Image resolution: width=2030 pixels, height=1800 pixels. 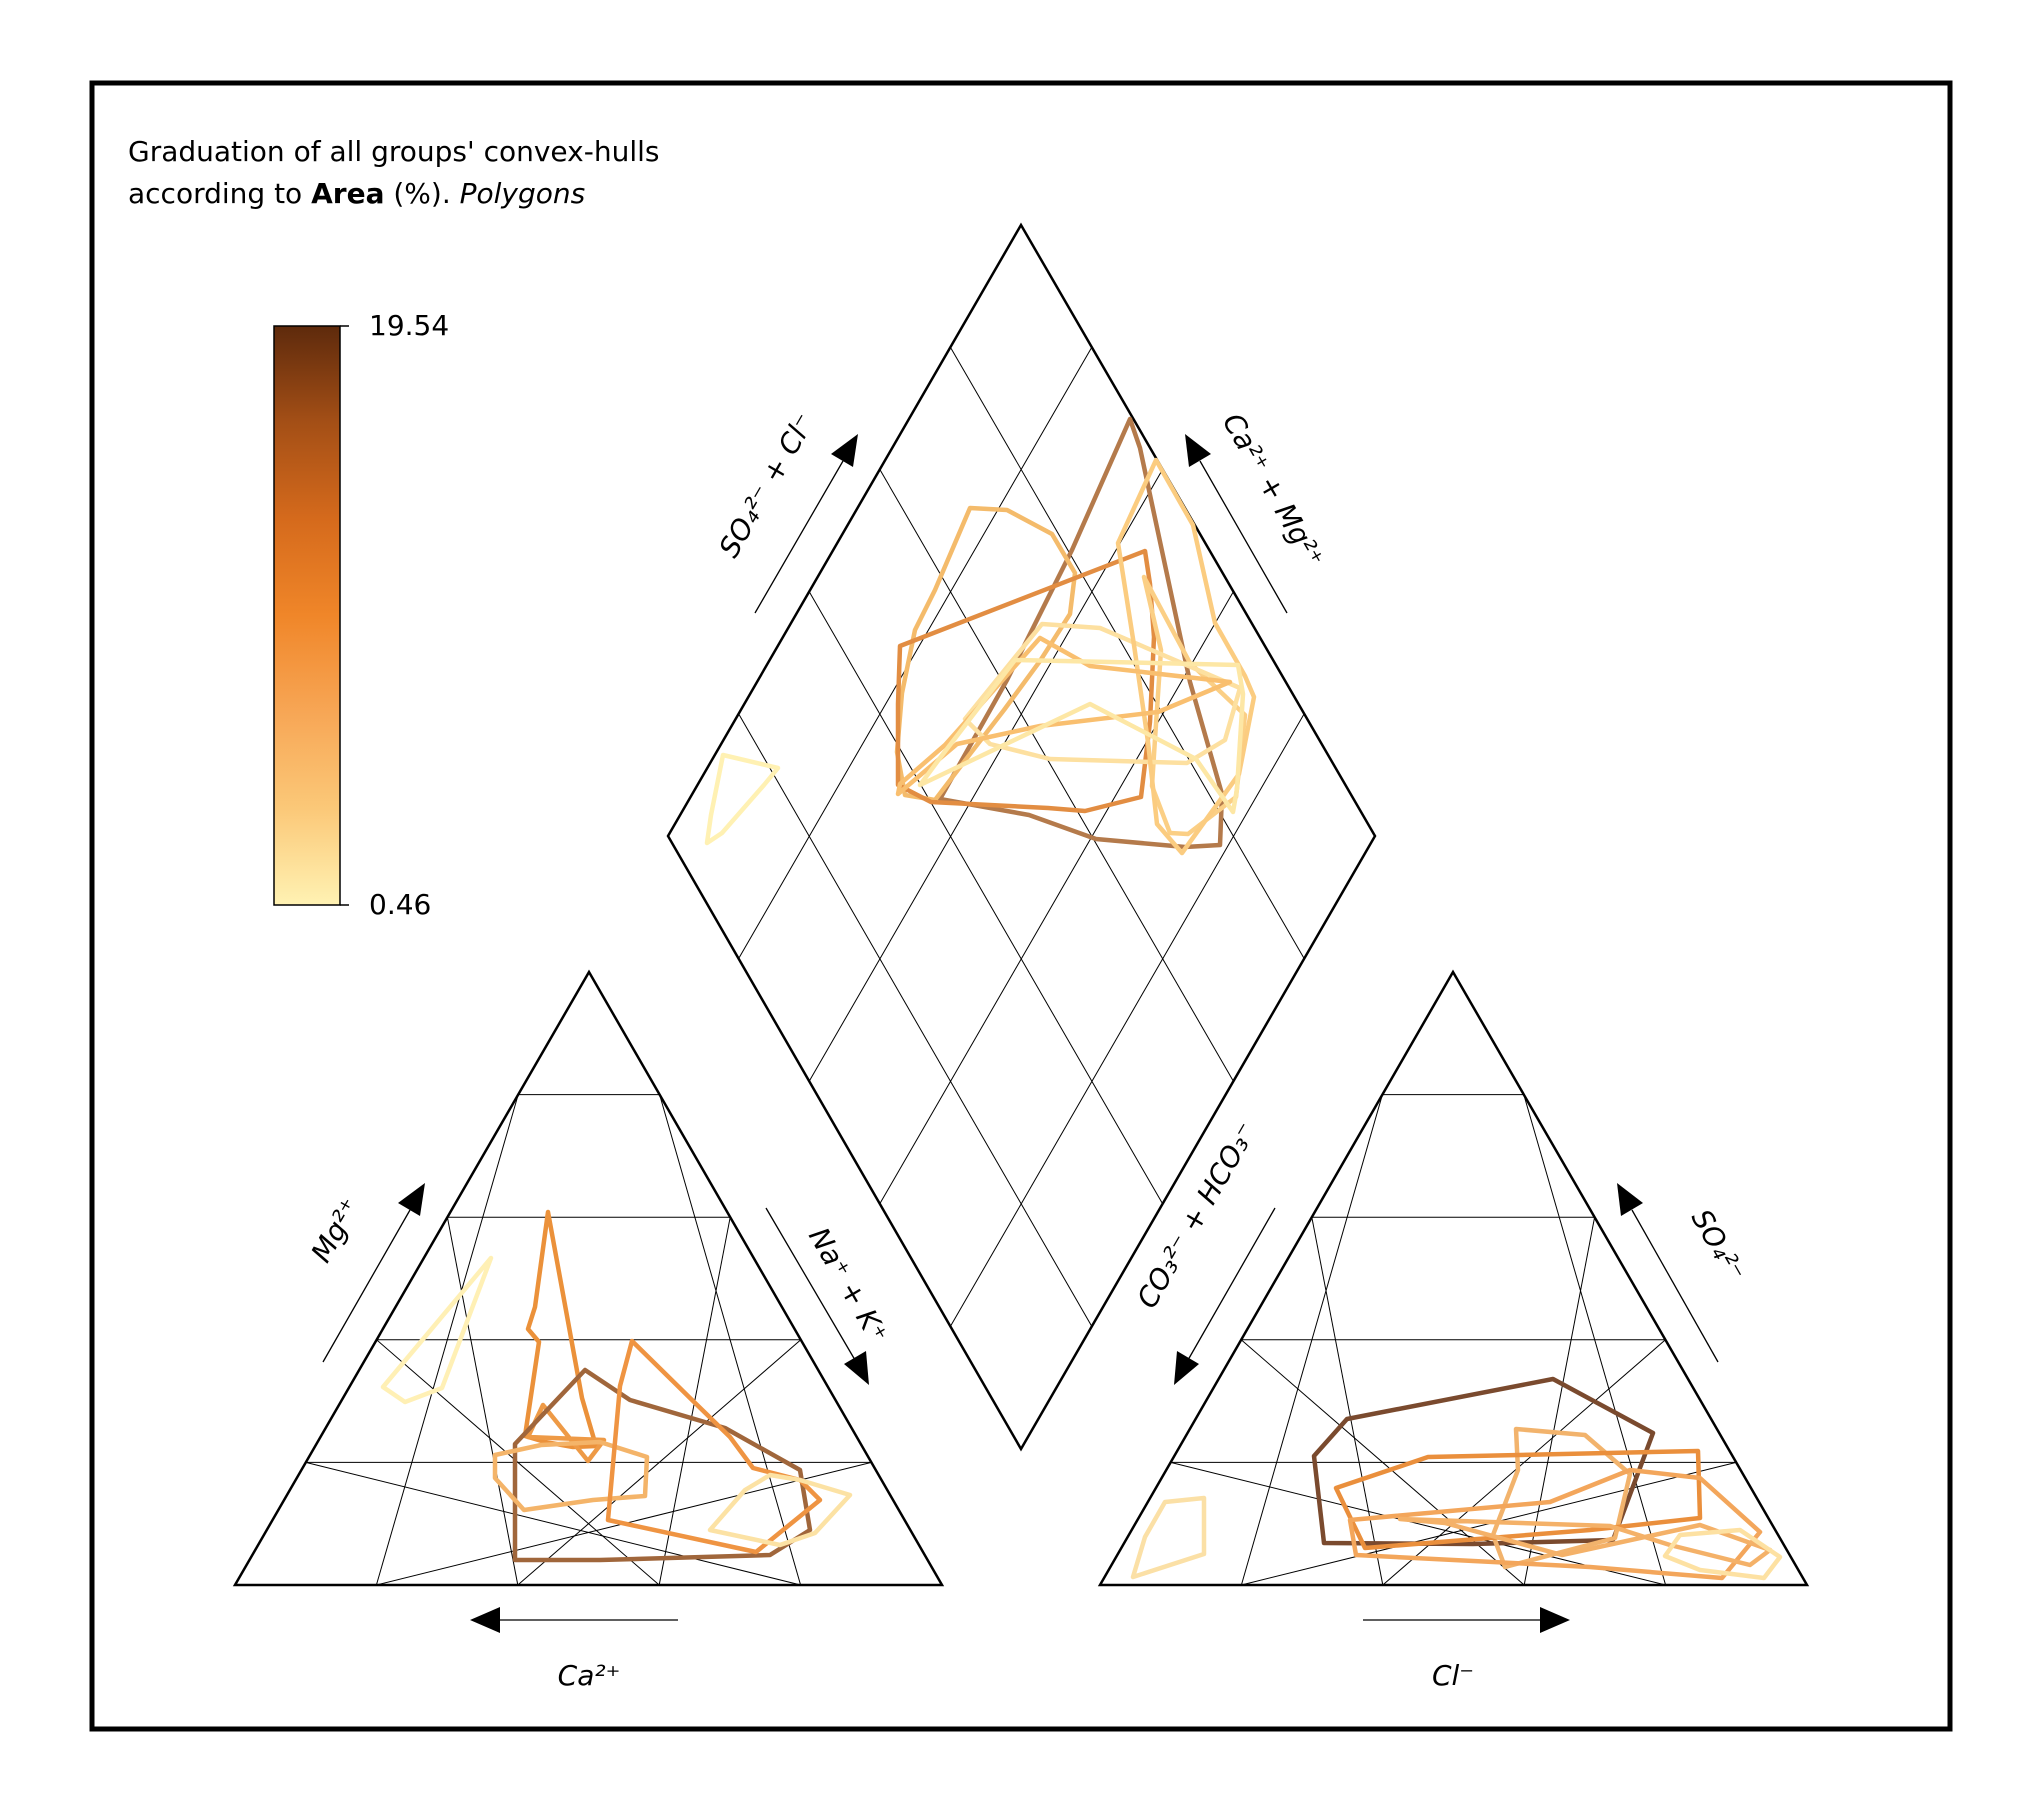 I want to click on camg-axis-label: Ca²⁺ + Mg²⁺, so click(x=1273, y=490).